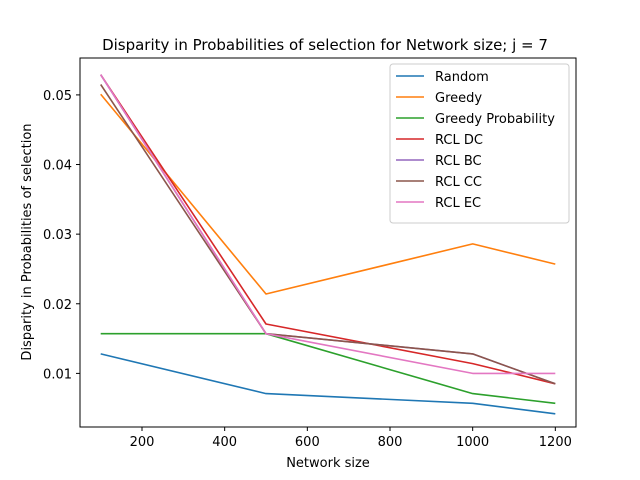 The height and width of the screenshot is (480, 640). What do you see at coordinates (27, 241) in the screenshot?
I see `y-axis-label: Disparity in Probabilities of selection` at bounding box center [27, 241].